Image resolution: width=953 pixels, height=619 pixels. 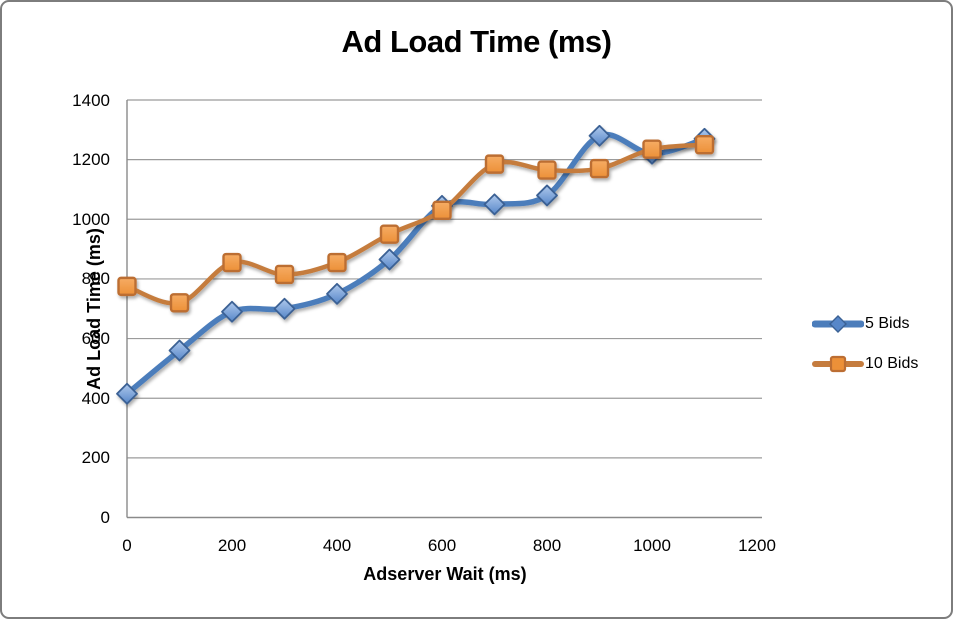 I want to click on y-axis-title: Ad Load Time (ms), so click(x=94, y=309).